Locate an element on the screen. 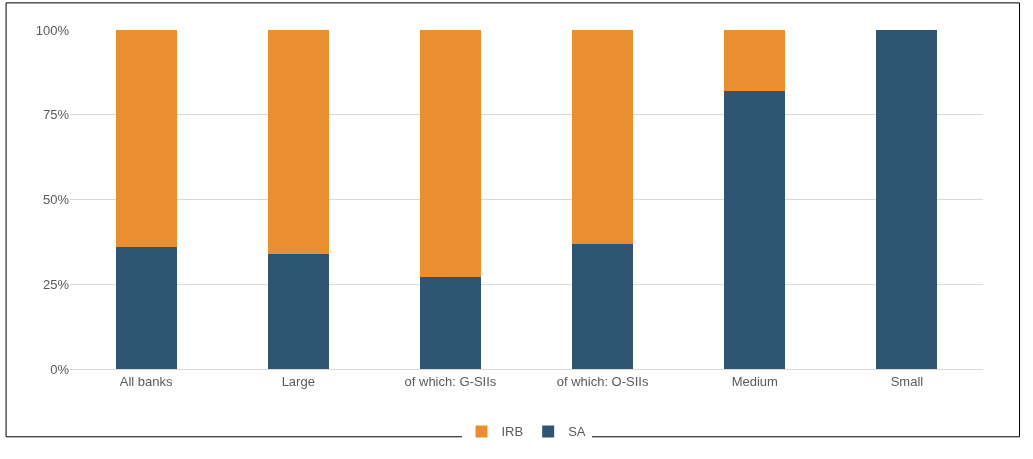 Image resolution: width=1033 pixels, height=459 pixels. x-tick-label: Large is located at coordinates (298, 381).